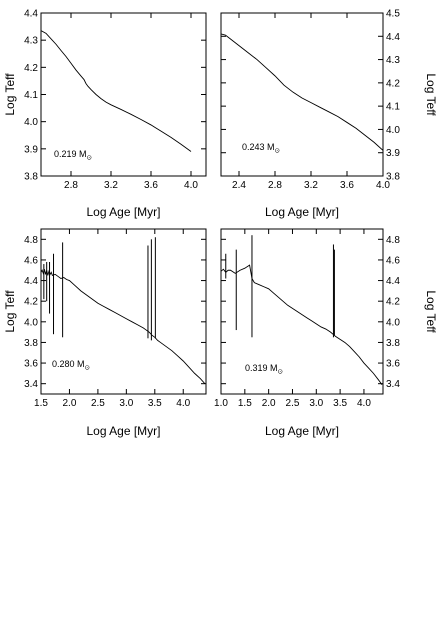 This screenshot has height=627, width=436. I want to click on x-tick-labels: 1.5 2.0 2.5 3.0 3.5 4.0, so click(112, 403).